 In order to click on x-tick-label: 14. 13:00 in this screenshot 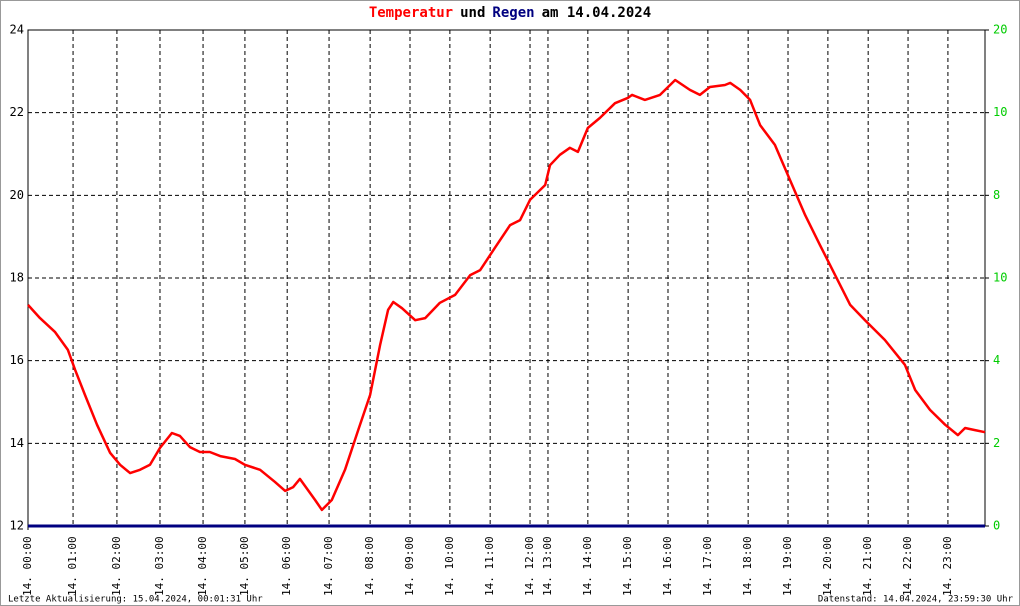, I will do `click(547, 566)`.